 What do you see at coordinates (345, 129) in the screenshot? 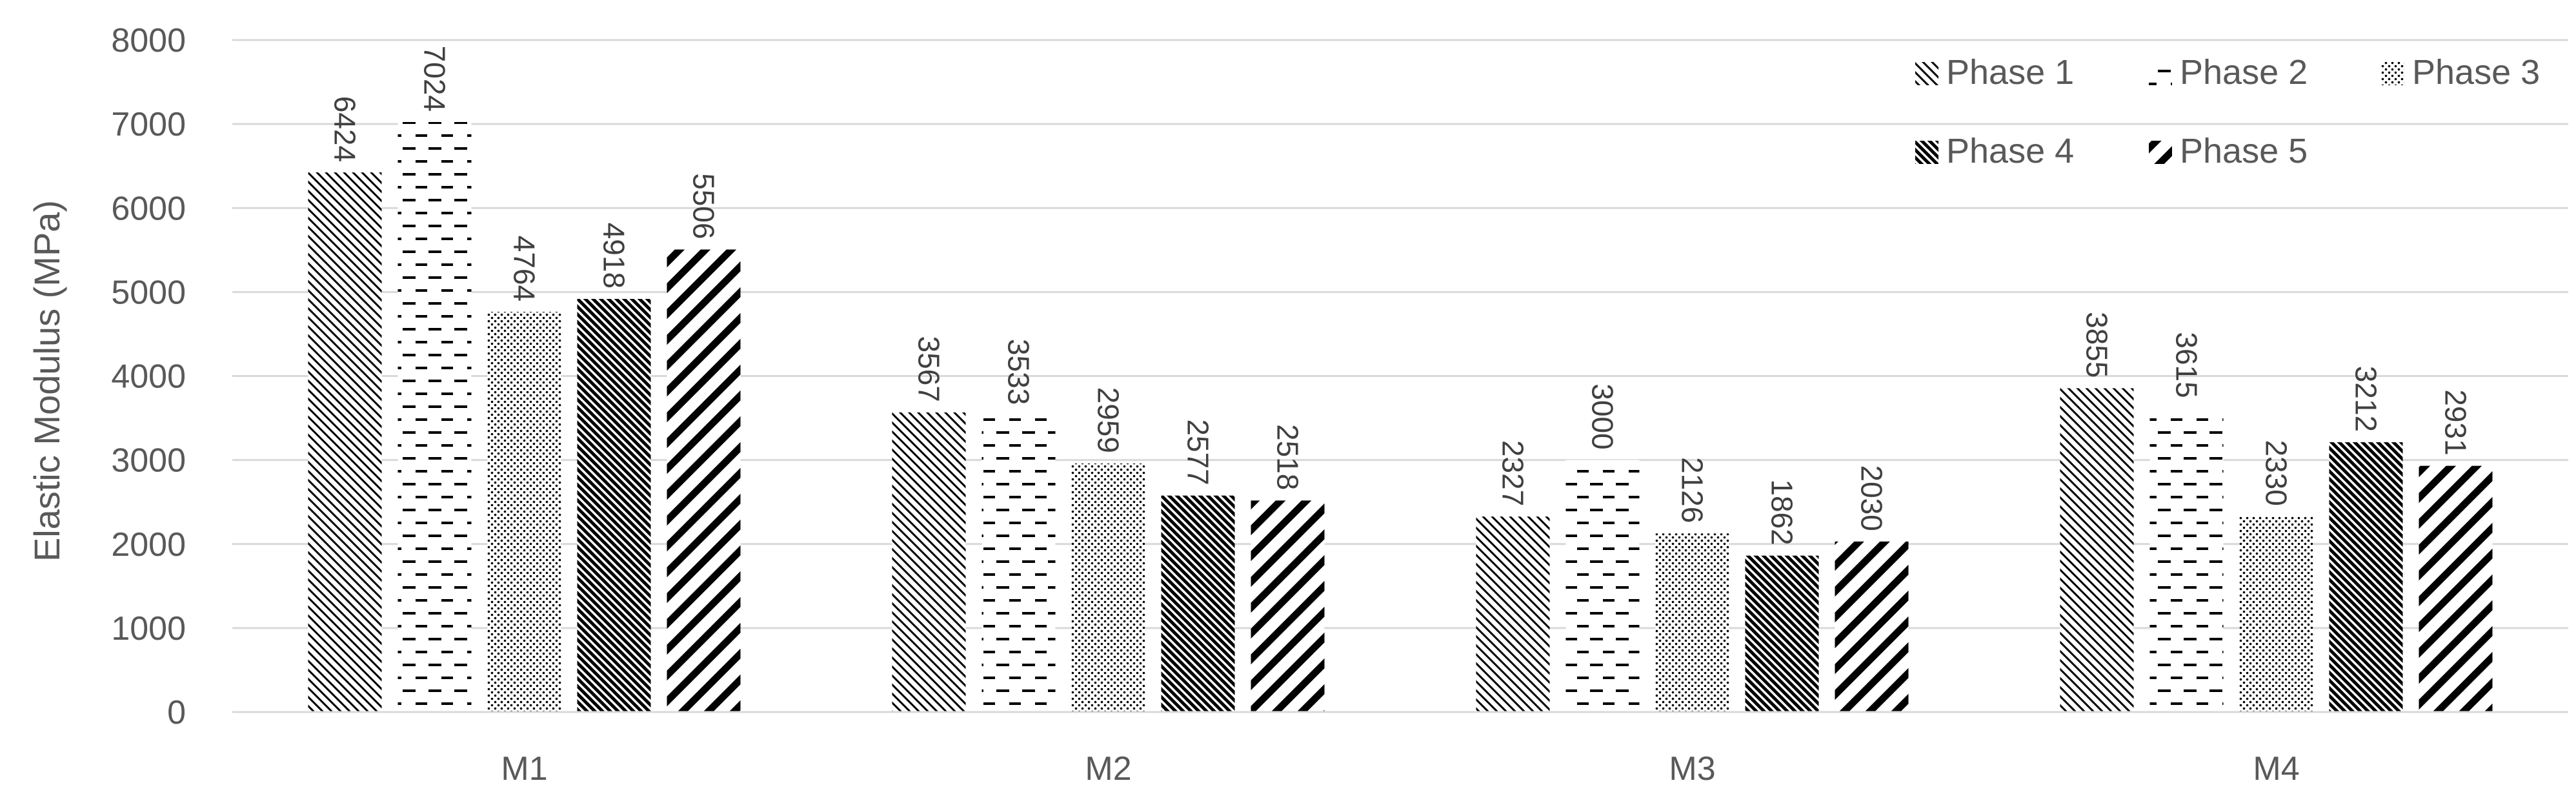
I see `data-label: 6424` at bounding box center [345, 129].